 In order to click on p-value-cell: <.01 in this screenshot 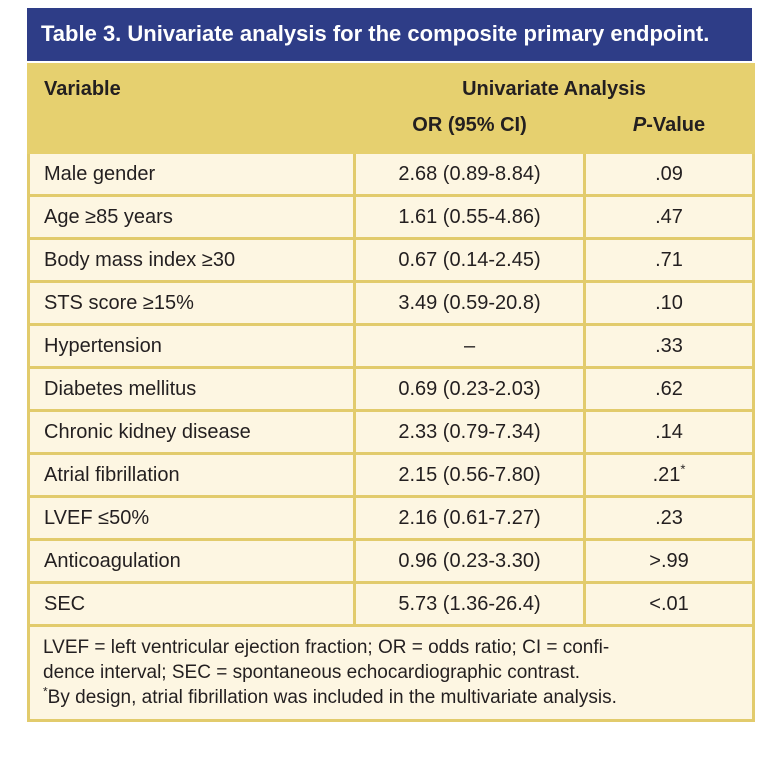, I will do `click(669, 604)`.